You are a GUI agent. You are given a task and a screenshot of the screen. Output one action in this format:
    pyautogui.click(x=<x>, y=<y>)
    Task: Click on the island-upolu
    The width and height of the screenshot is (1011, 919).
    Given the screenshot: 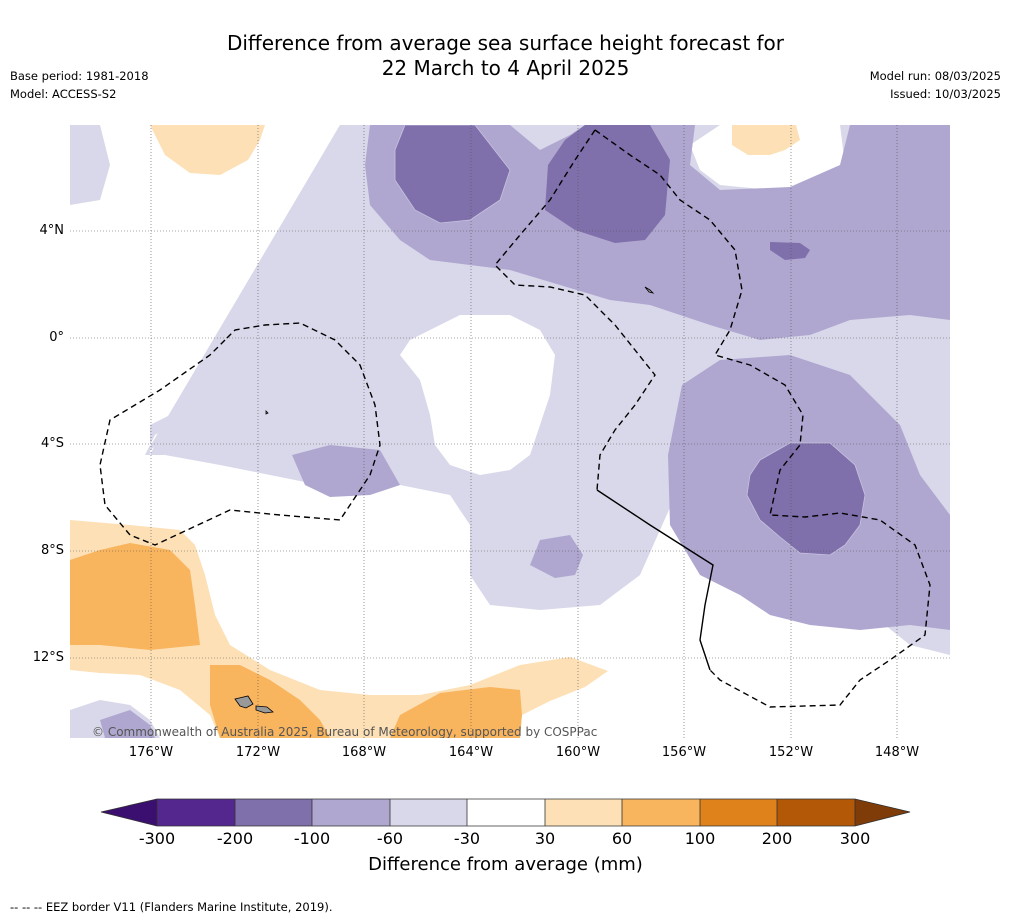 What is the action you would take?
    pyautogui.click(x=244, y=702)
    